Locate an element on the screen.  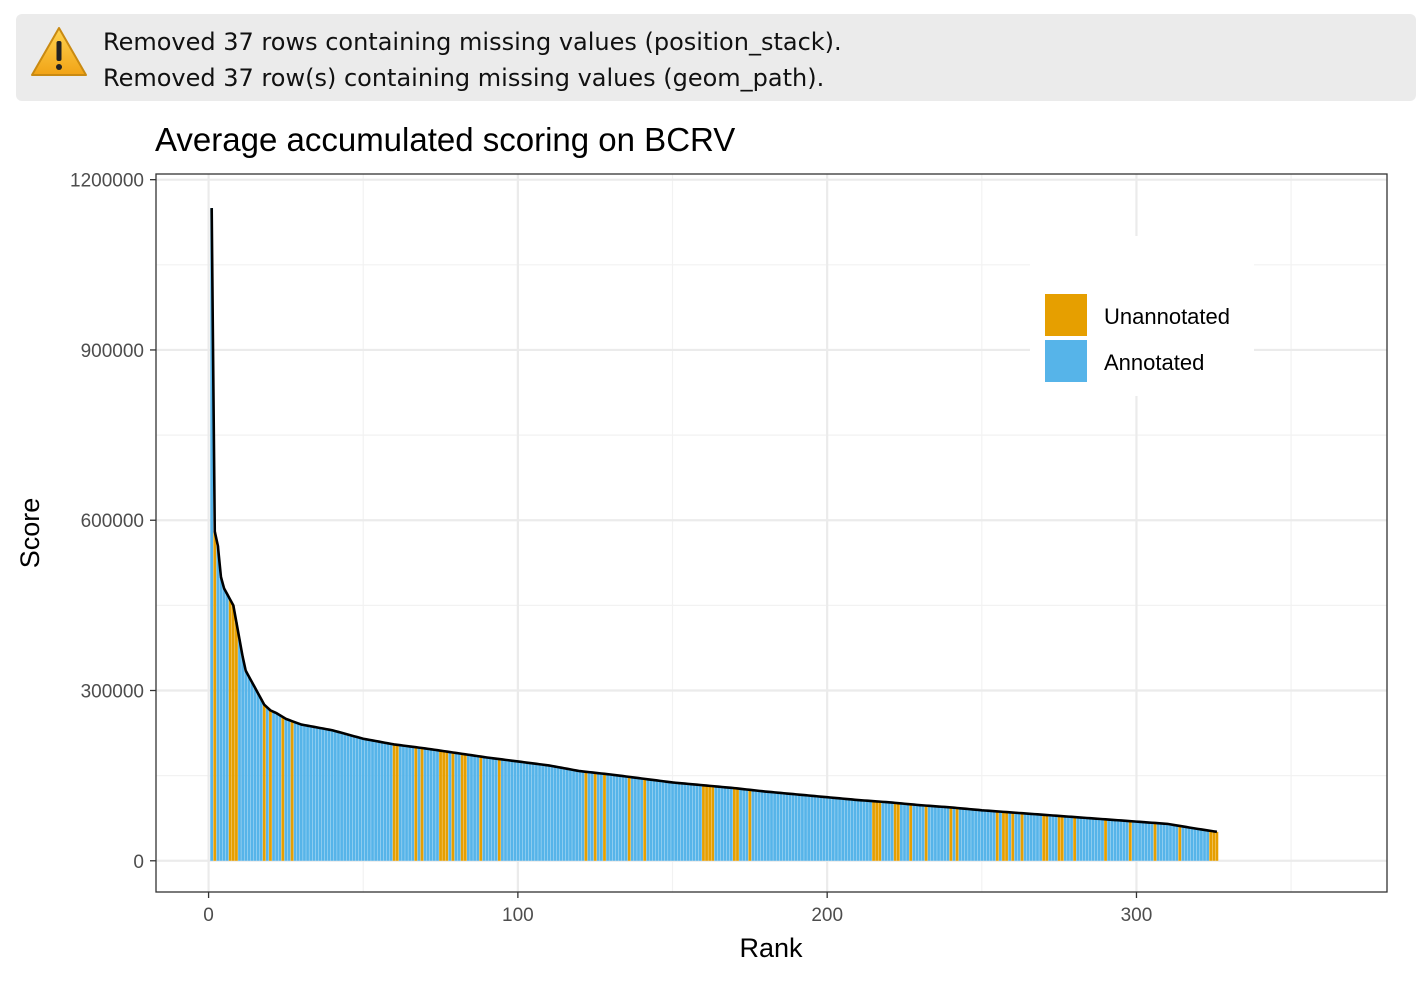
legend-key-annotated is located at coordinates (1066, 361).